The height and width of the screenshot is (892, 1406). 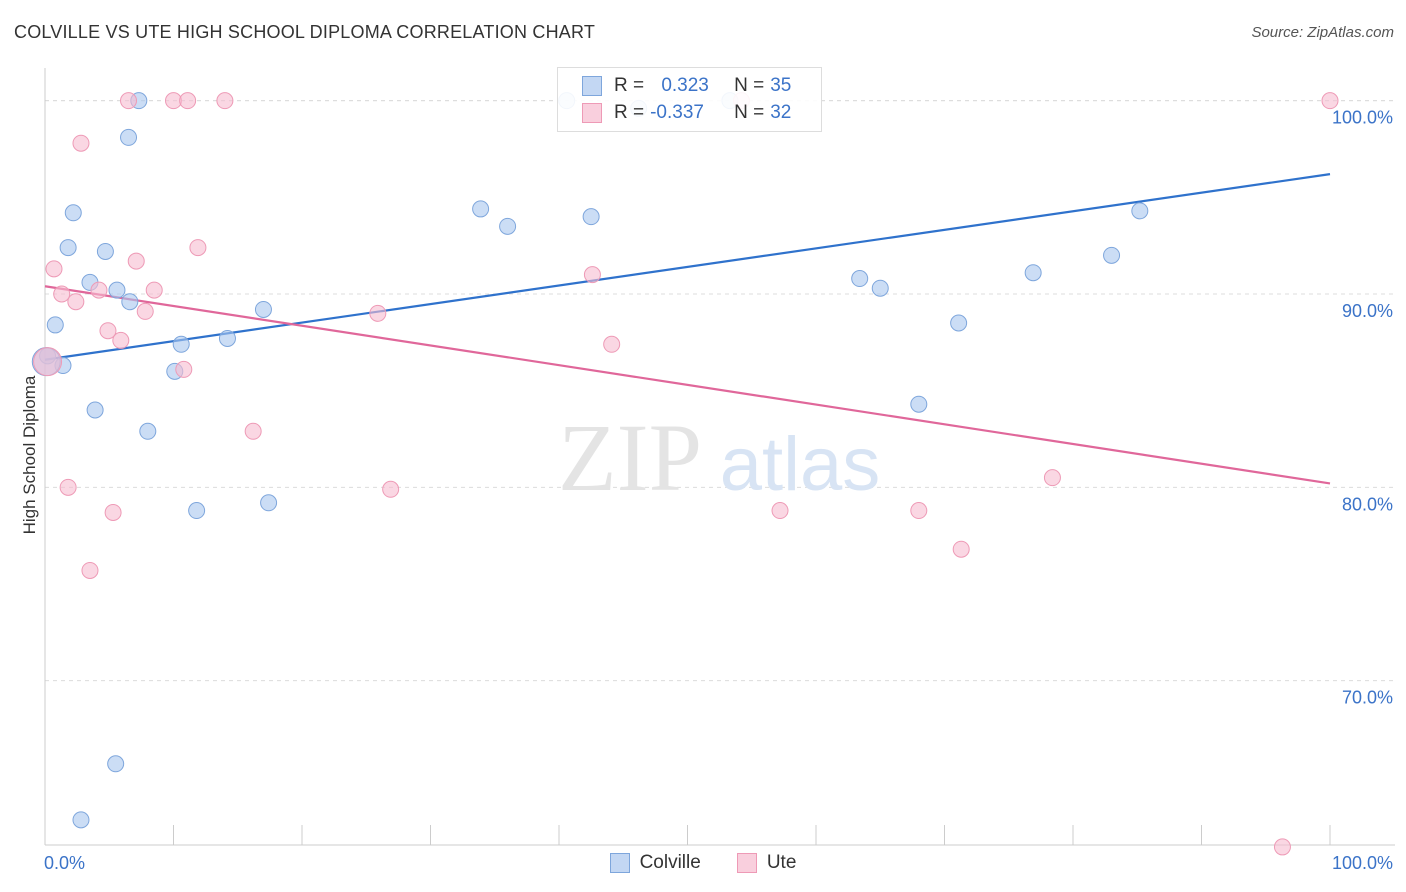 I want to click on r-value: -0.337, so click(x=677, y=112).